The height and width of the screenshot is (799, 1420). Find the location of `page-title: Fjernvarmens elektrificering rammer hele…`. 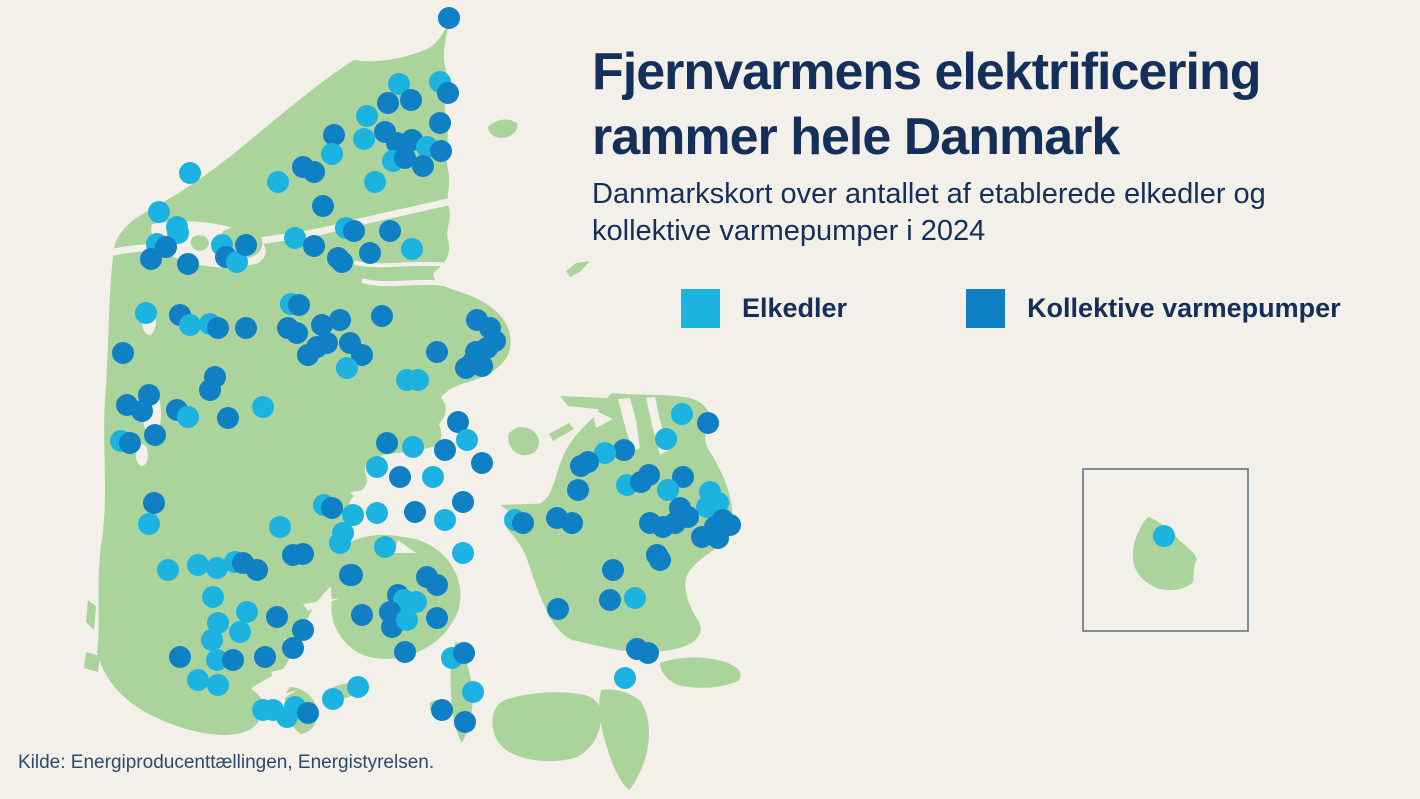

page-title: Fjernvarmens elektrificering rammer hele… is located at coordinates (987, 105).